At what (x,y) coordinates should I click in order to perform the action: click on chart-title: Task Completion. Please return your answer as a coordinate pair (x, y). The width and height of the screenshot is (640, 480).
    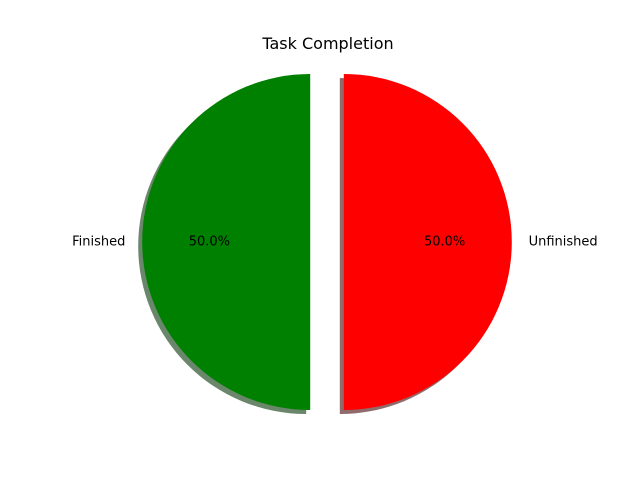
    Looking at the image, I should click on (327, 43).